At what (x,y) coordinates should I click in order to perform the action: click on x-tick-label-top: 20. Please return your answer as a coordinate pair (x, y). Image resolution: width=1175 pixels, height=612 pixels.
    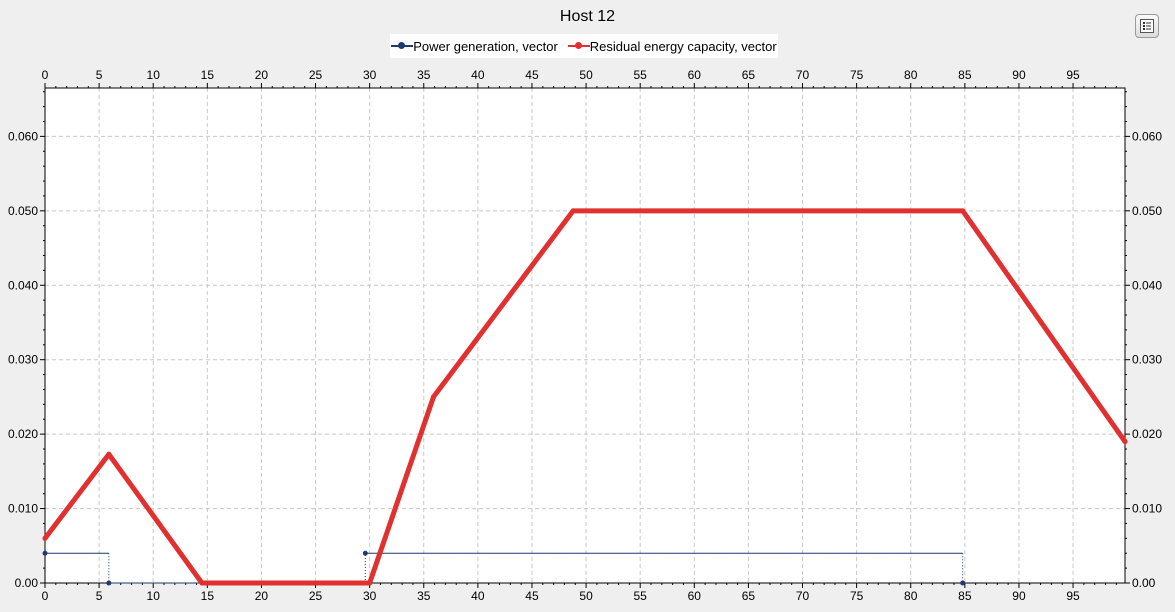
    Looking at the image, I should click on (262, 75).